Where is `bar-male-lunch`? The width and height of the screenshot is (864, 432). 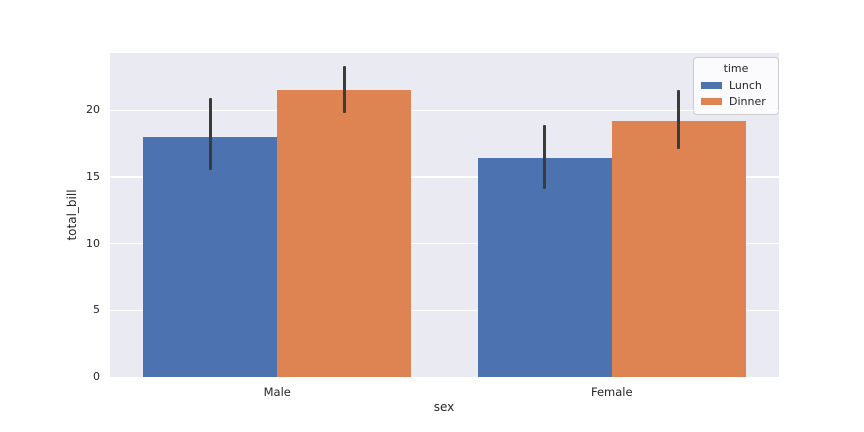
bar-male-lunch is located at coordinates (210, 257).